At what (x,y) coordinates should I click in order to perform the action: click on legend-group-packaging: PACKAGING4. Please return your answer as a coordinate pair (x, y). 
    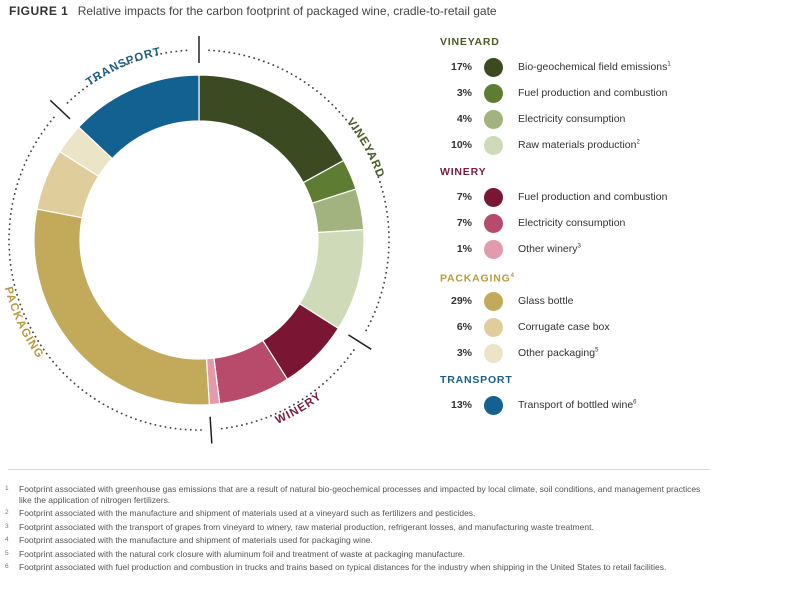
    Looking at the image, I should click on (477, 278).